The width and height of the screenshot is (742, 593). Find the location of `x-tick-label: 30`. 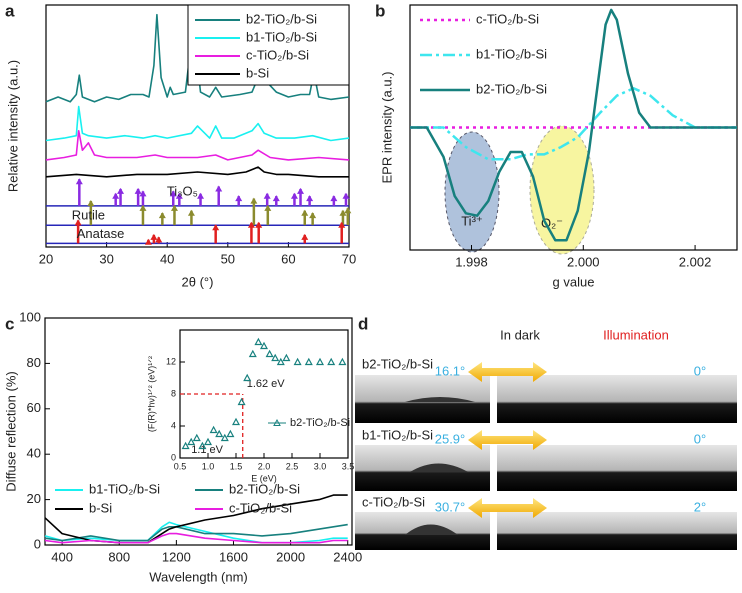

x-tick-label: 30 is located at coordinates (106, 258).